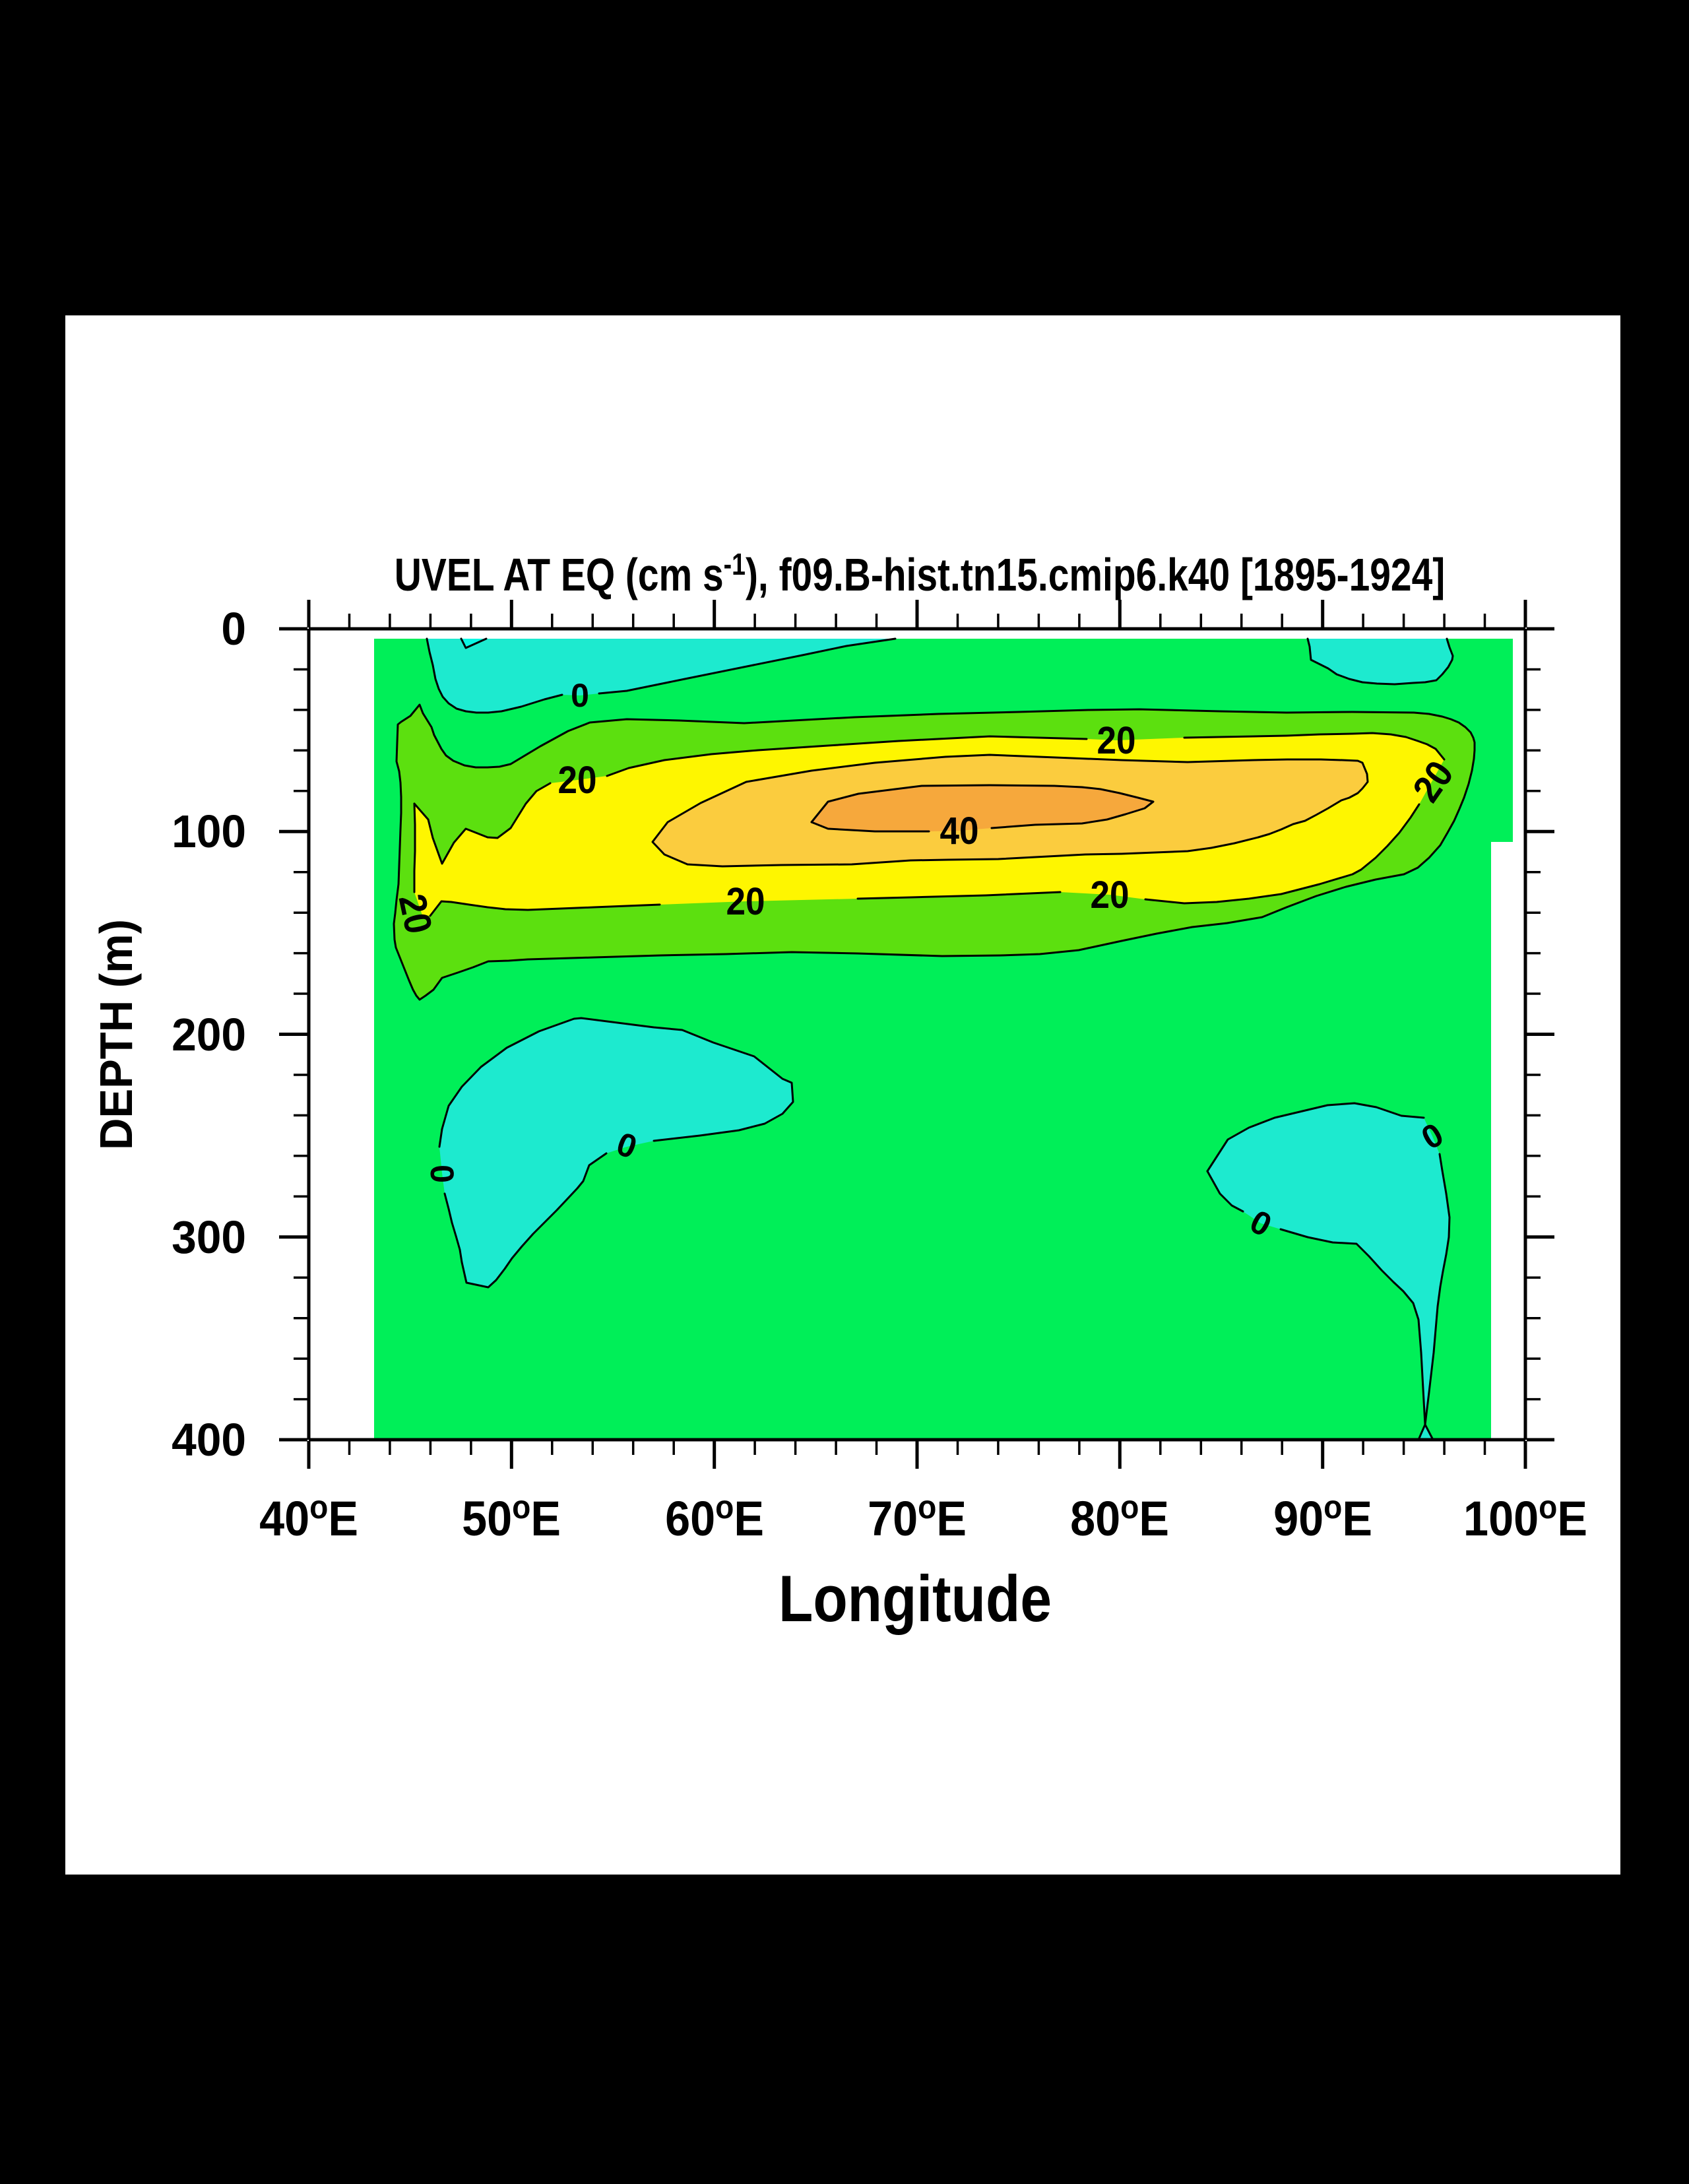  What do you see at coordinates (959, 831) in the screenshot?
I see `svg-text: 40` at bounding box center [959, 831].